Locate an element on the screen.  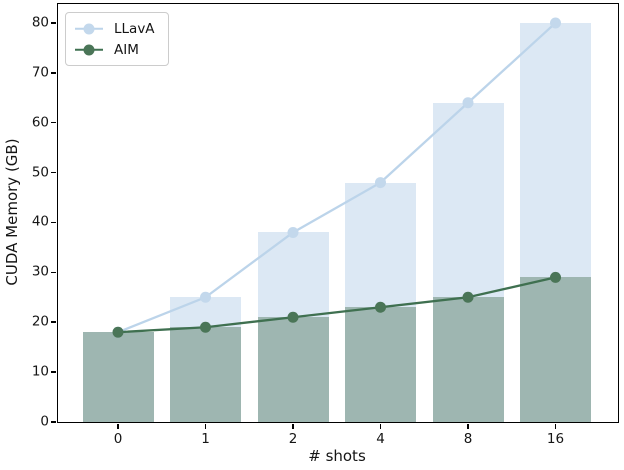
legend-label-aim: AIM is located at coordinates (126, 49).